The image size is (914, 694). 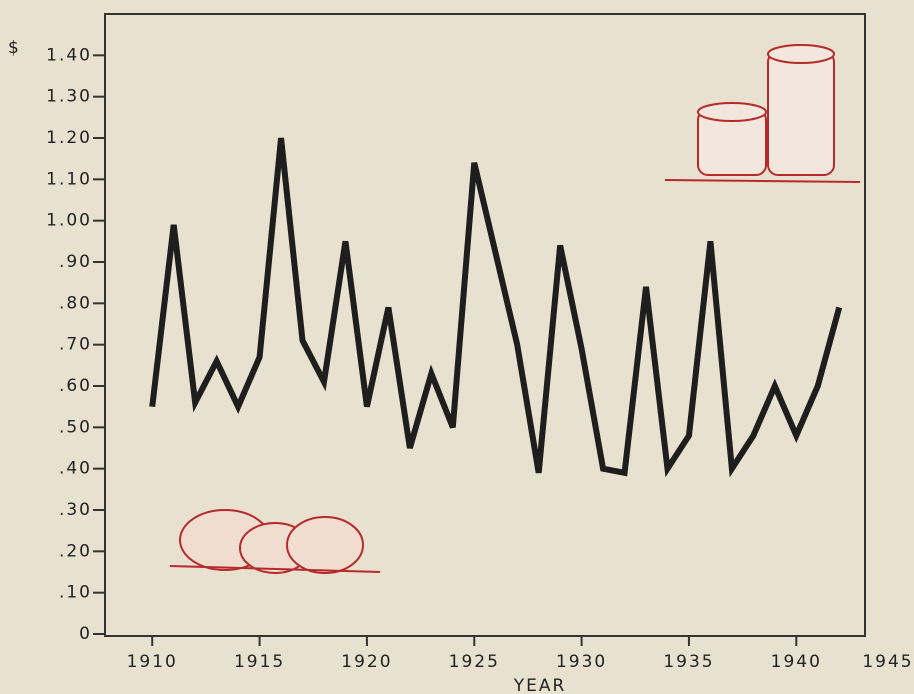 I want to click on y-unit-label: $, so click(x=14, y=48).